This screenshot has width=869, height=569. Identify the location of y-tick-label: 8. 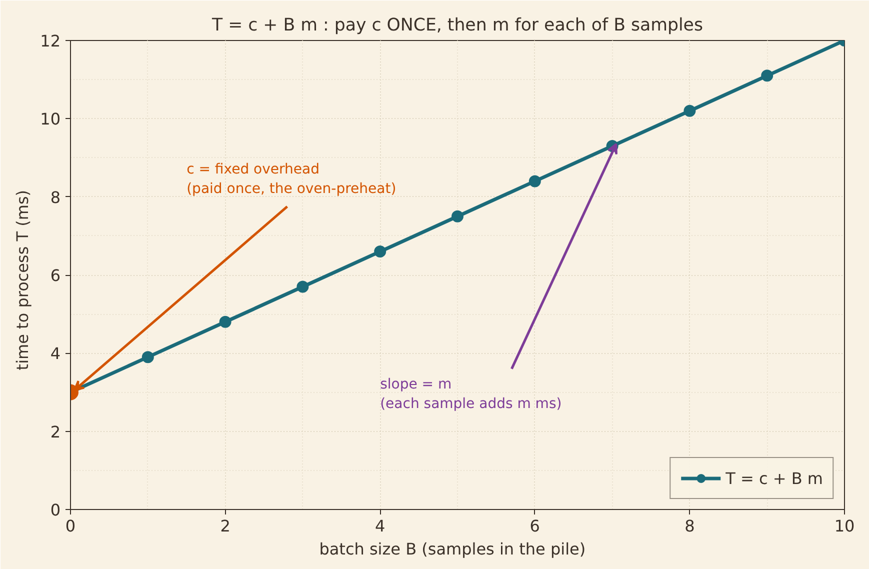
(55, 197).